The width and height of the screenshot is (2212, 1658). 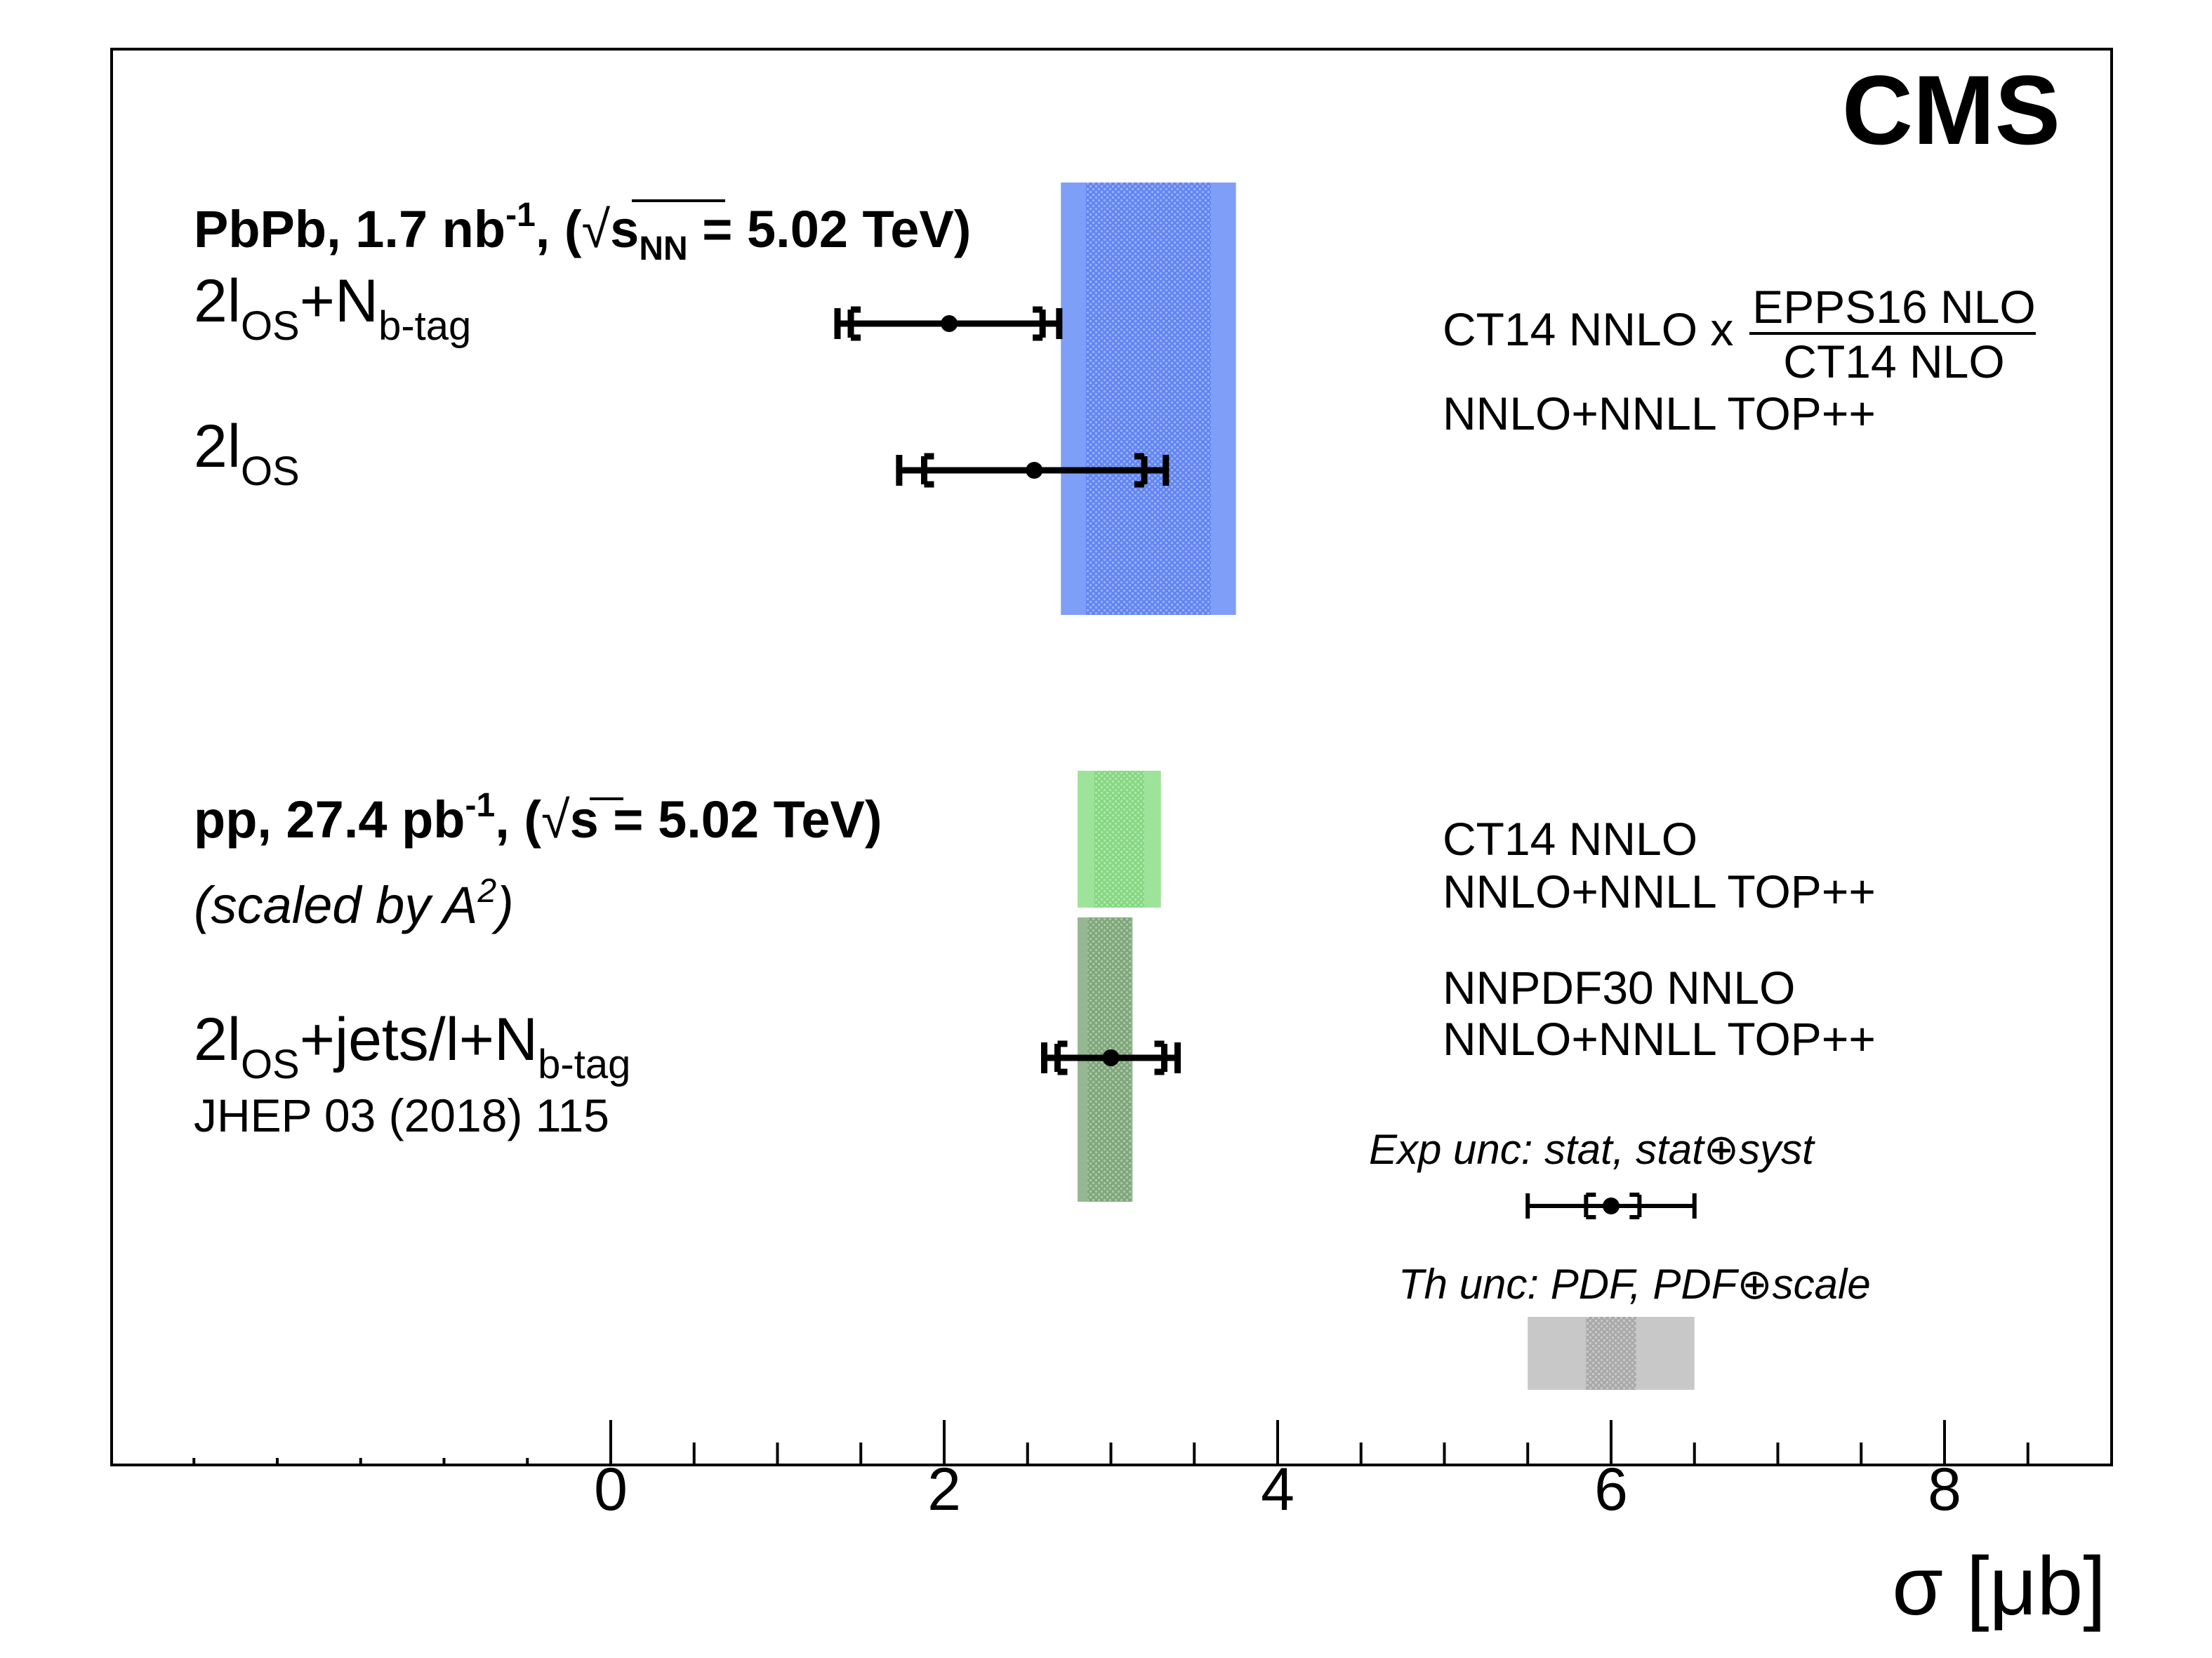 What do you see at coordinates (333, 308) in the screenshot?
I see `label-2los-nbtag: 2lOS+Nb-tag` at bounding box center [333, 308].